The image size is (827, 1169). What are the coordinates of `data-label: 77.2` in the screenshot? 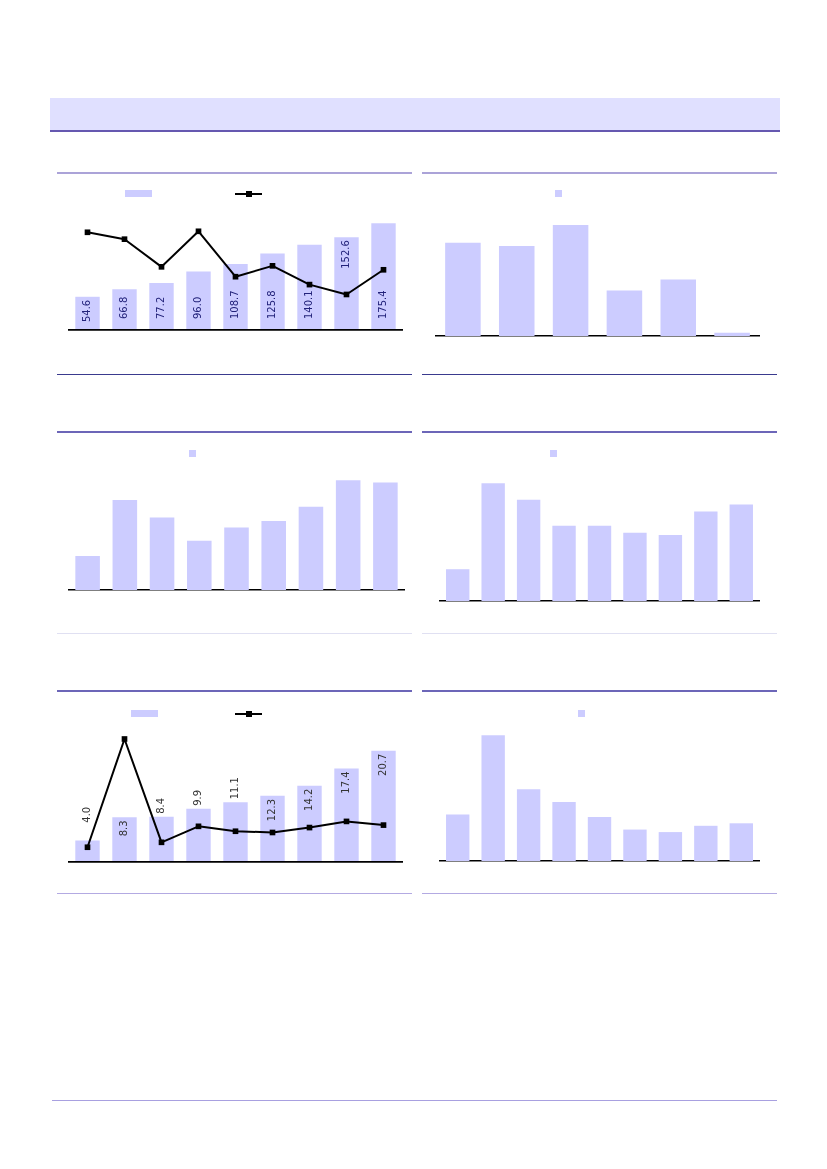 It's located at (161, 307).